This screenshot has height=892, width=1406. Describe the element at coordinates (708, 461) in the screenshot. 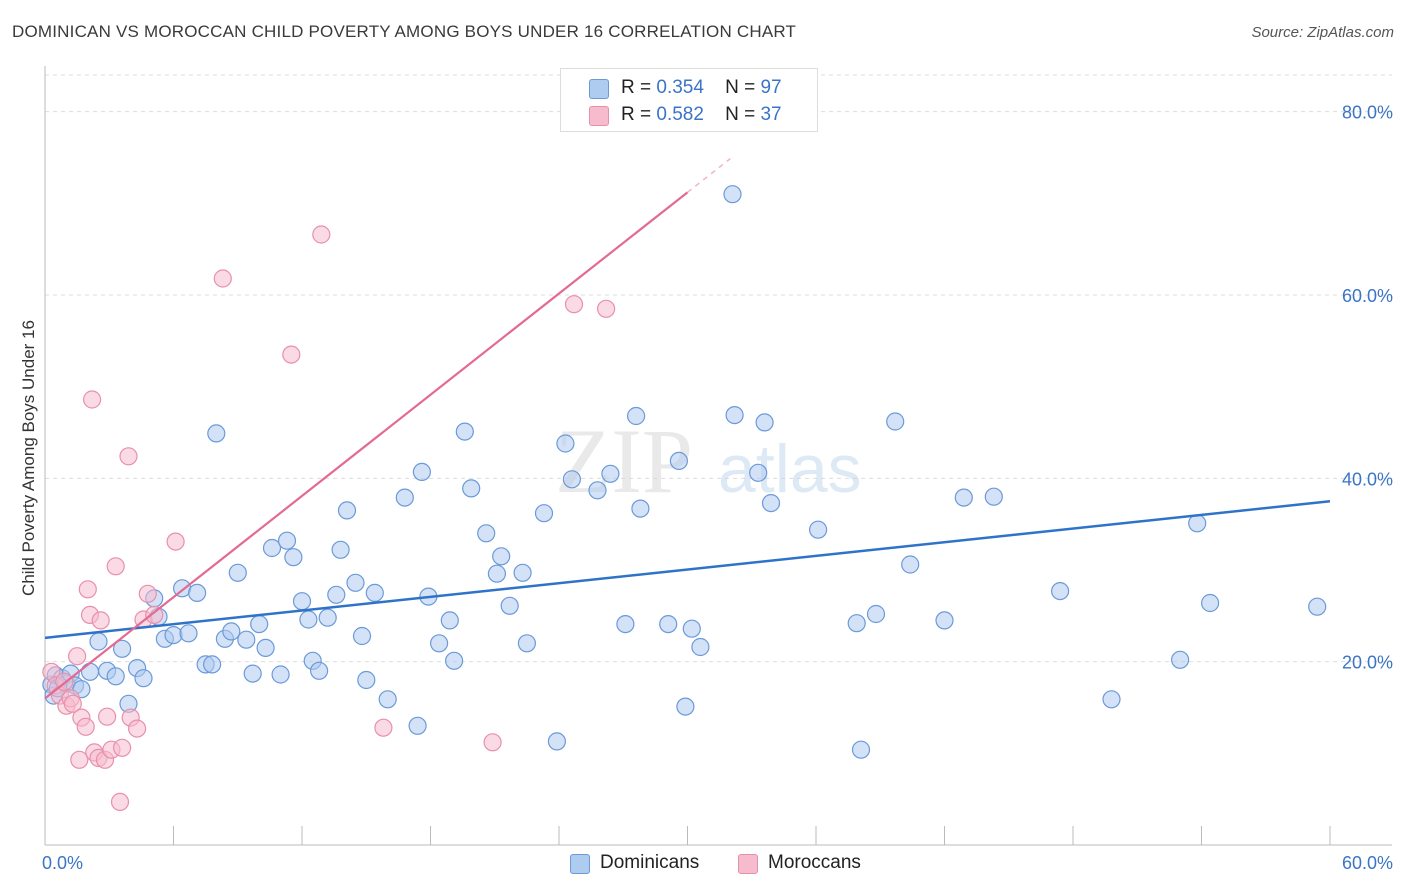

I see `watermark: ZIP atlas` at that location.